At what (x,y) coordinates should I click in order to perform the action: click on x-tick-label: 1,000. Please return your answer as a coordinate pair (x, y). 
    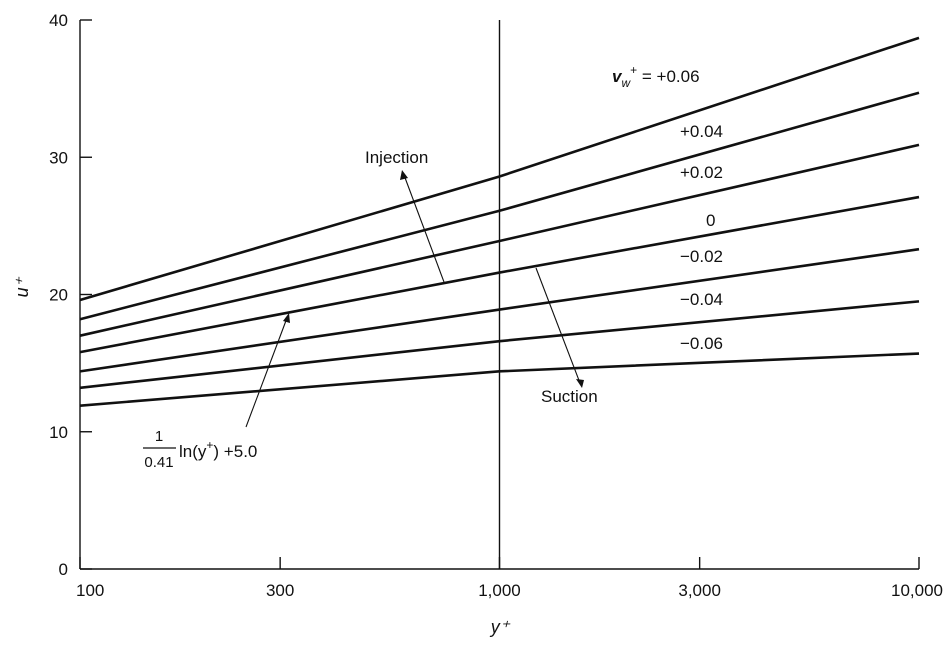
    Looking at the image, I should click on (499, 590).